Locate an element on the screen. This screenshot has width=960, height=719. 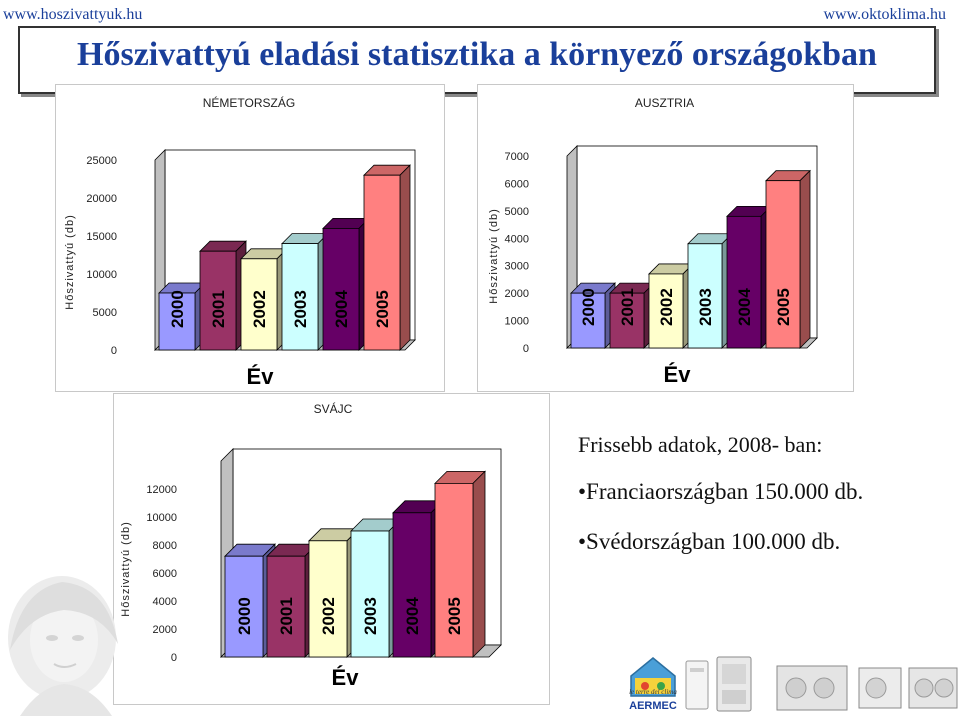
switzerland-x-axis-label: Év is located at coordinates (346, 677).